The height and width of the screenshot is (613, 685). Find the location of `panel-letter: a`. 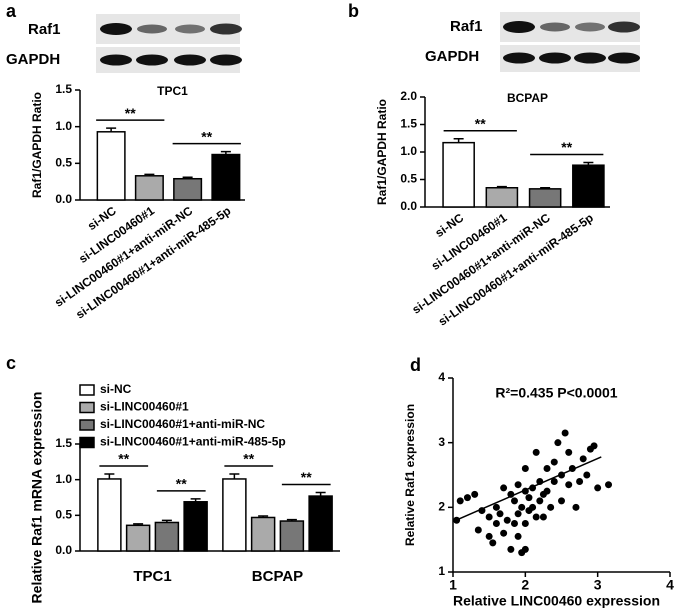

panel-letter: a is located at coordinates (11, 11).